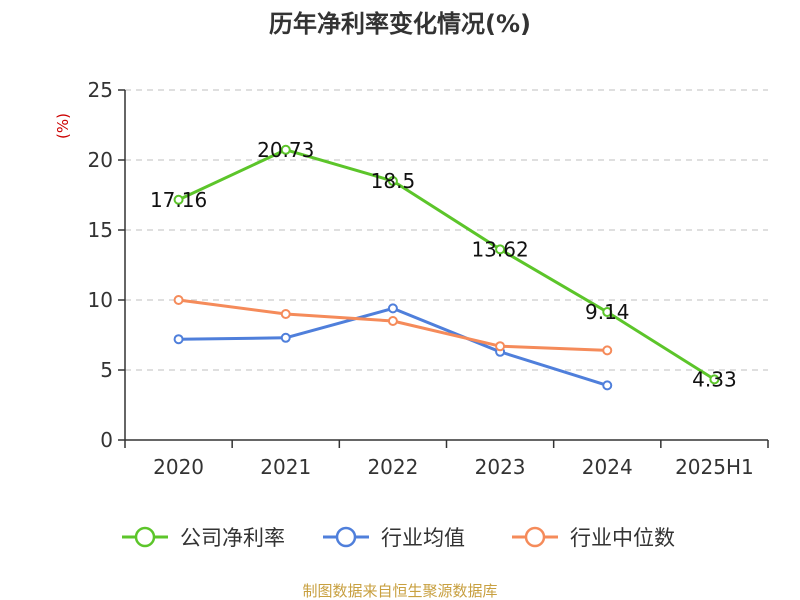  What do you see at coordinates (392, 467) in the screenshot?
I see `x-tick-label: 2022` at bounding box center [392, 467].